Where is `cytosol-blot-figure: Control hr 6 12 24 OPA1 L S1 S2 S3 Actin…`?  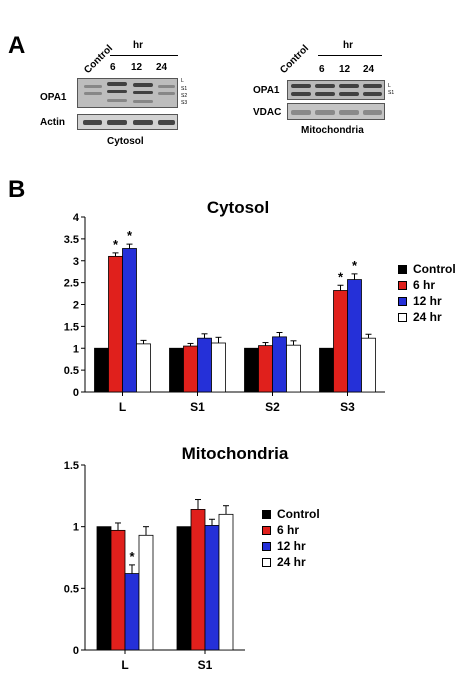
cytosol-blot-figure: Control hr 6 12 24 OPA1 L S1 S2 S3 Actin… is located at coordinates (120, 80).